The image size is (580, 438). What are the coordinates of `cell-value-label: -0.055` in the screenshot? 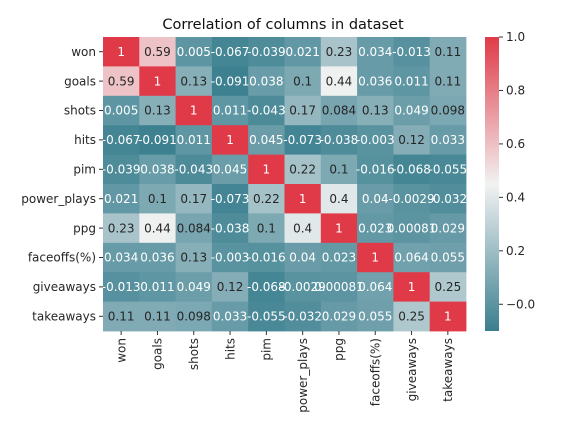 It's located at (448, 170).